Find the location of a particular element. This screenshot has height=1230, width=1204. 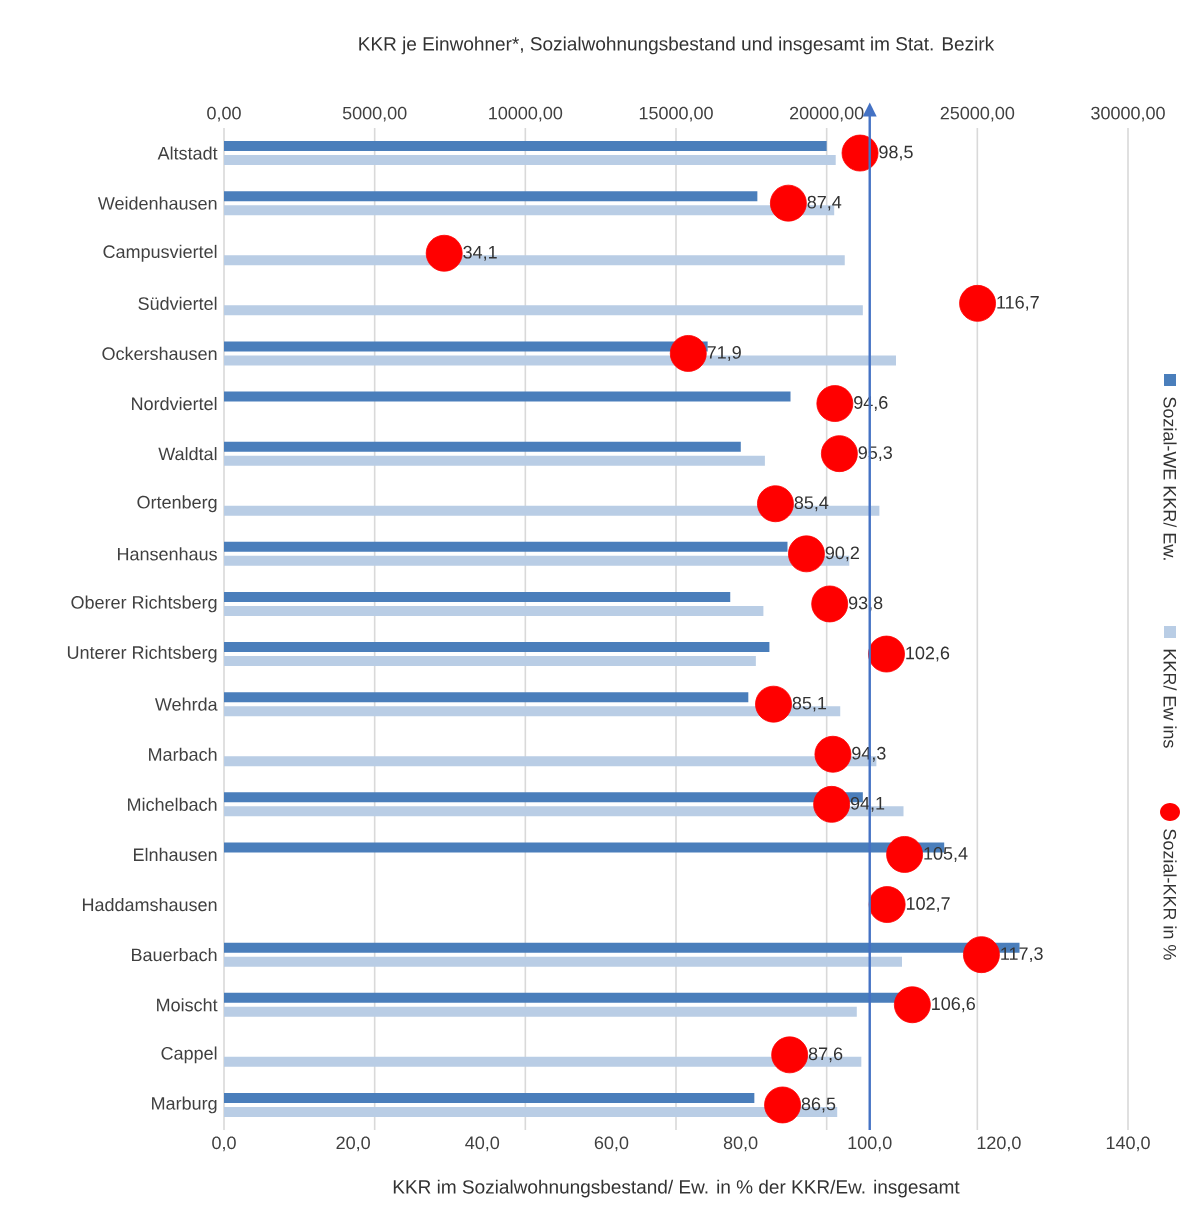

y-tick-label: Bauerbach is located at coordinates (174, 955).